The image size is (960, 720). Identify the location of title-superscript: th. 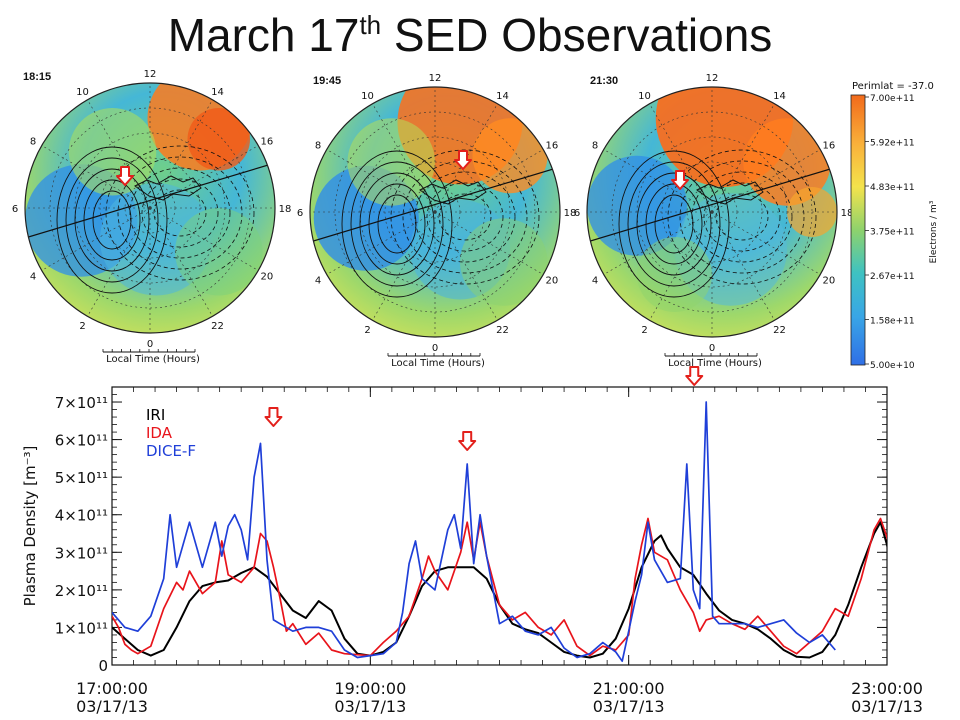
(370, 25).